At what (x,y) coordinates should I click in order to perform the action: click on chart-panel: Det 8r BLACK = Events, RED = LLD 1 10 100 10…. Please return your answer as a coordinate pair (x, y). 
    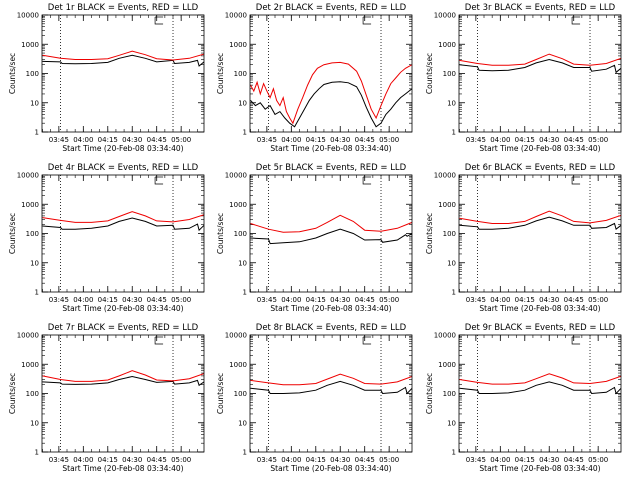
    Looking at the image, I should click on (314, 398).